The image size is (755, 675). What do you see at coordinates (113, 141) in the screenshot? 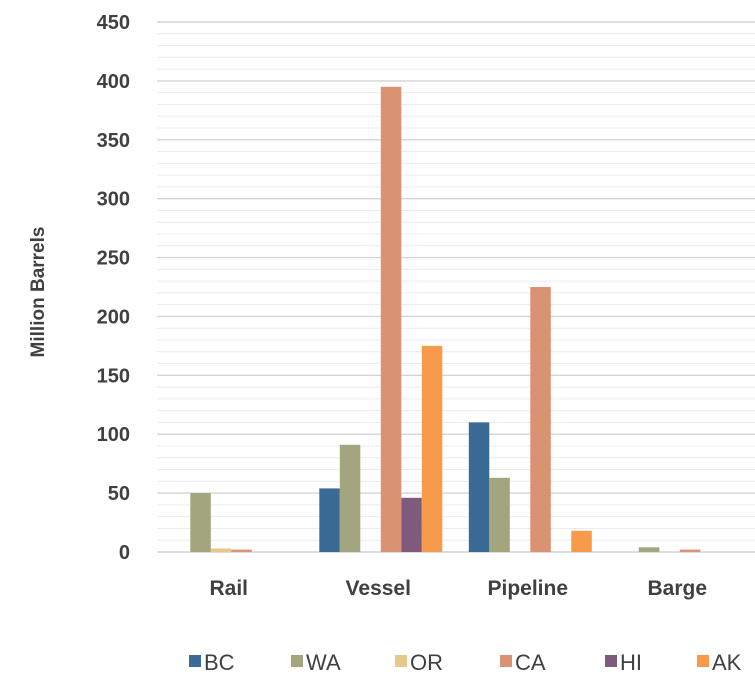
I see `y-tick-label: 350` at bounding box center [113, 141].